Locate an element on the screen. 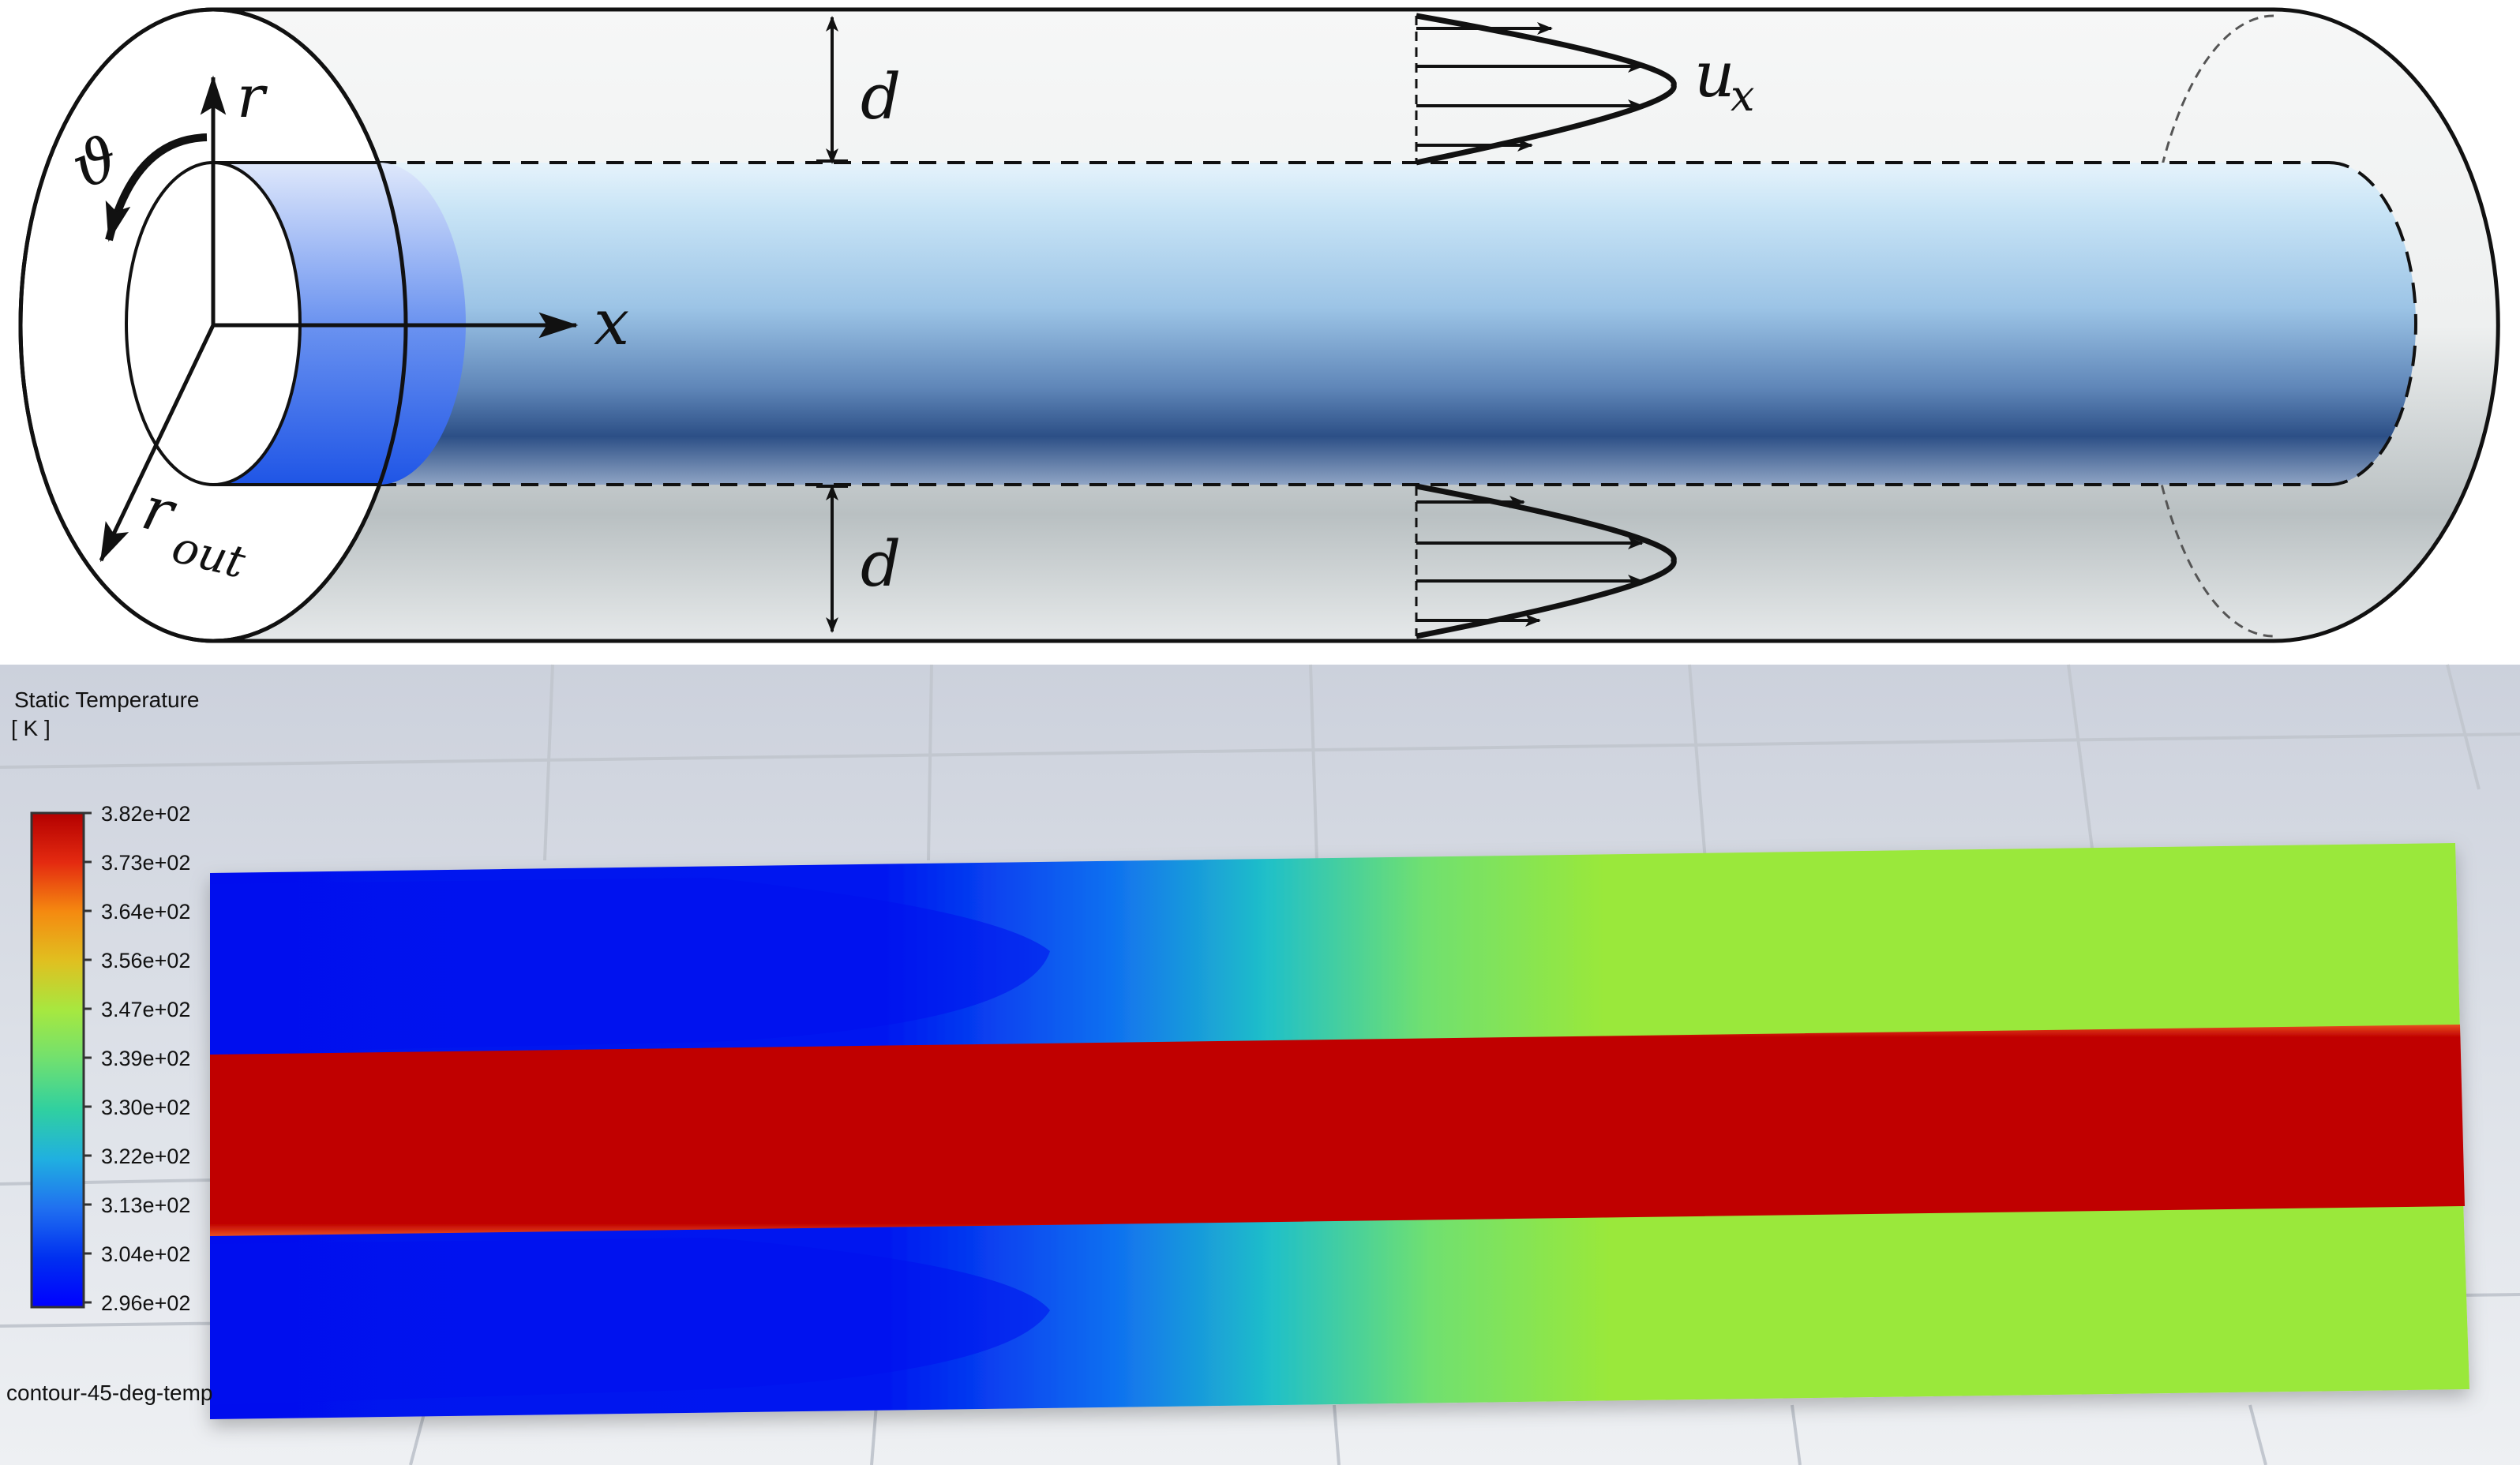  legend-tick-label: 3.47e+02 is located at coordinates (145, 1009).